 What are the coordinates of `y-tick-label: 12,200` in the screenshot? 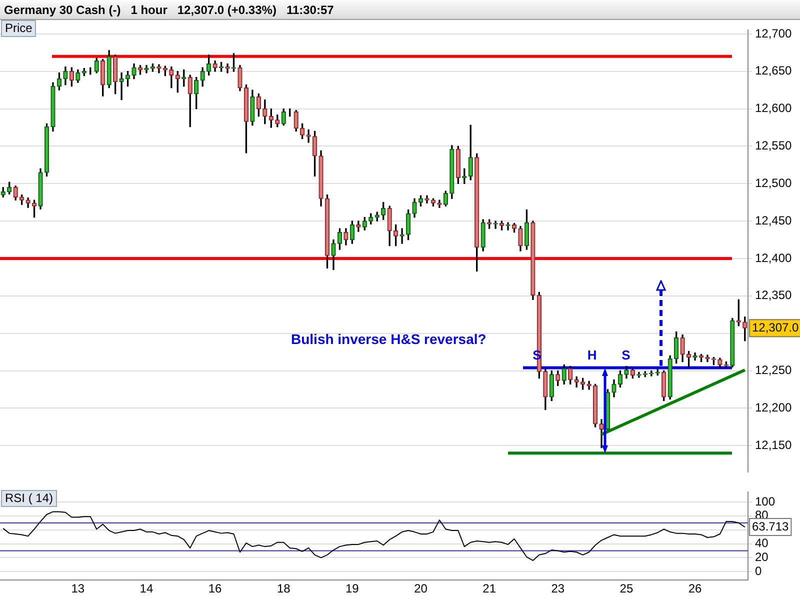 It's located at (773, 407).